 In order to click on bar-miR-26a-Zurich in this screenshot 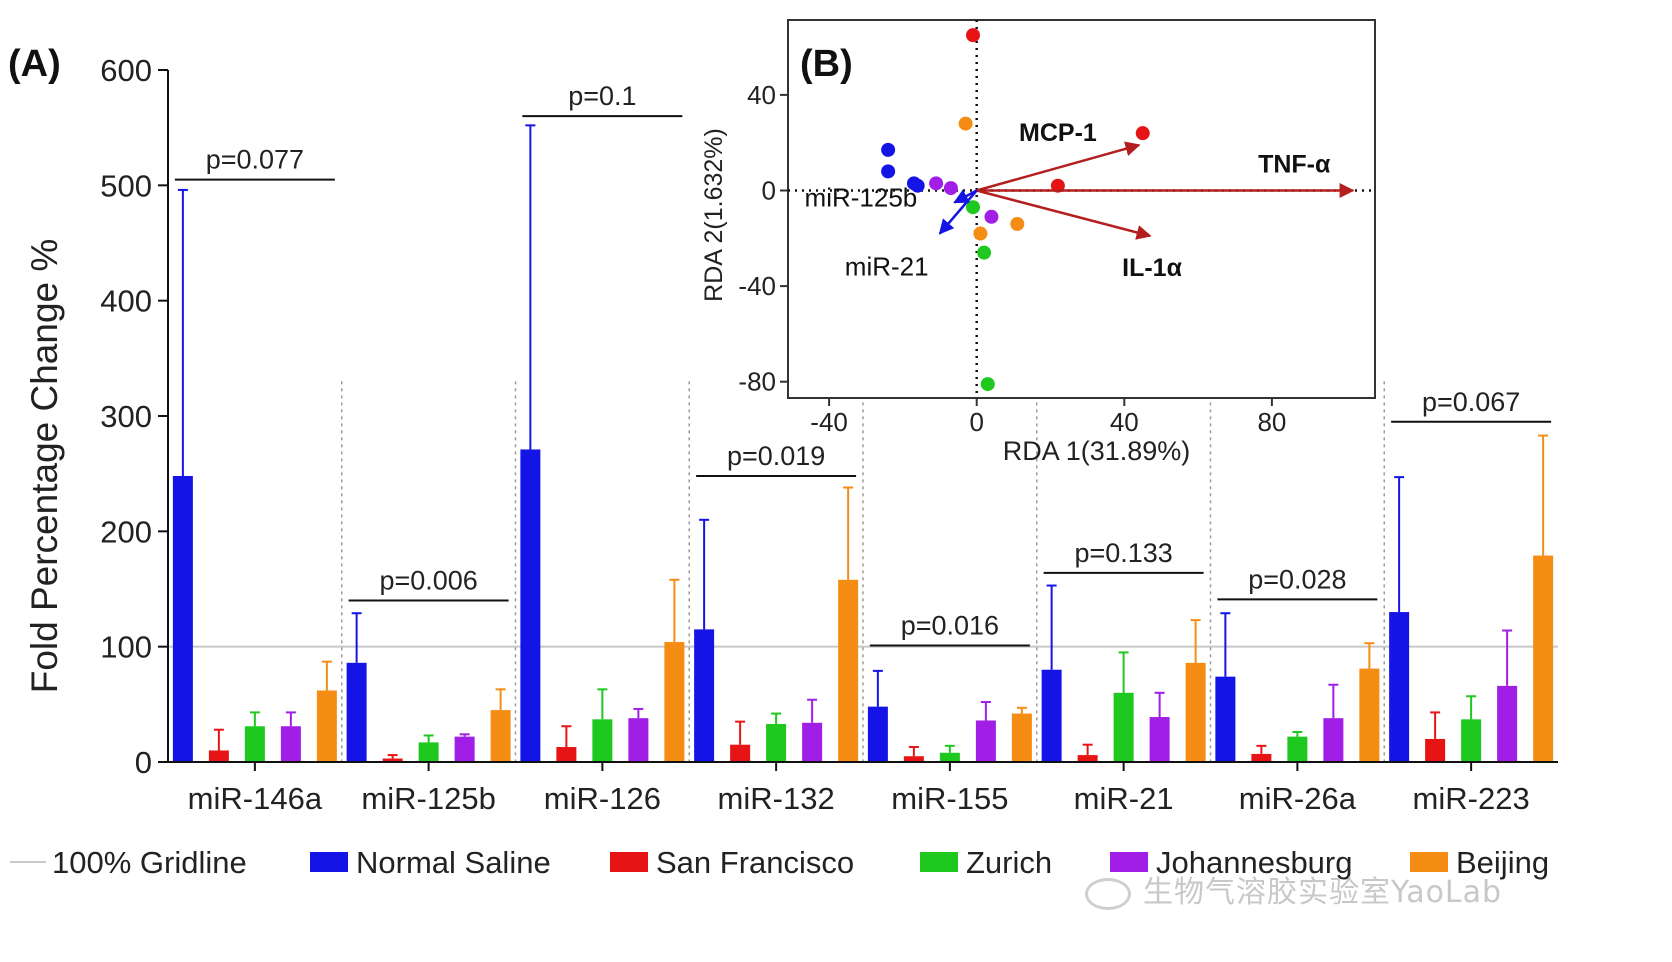, I will do `click(1297, 749)`.